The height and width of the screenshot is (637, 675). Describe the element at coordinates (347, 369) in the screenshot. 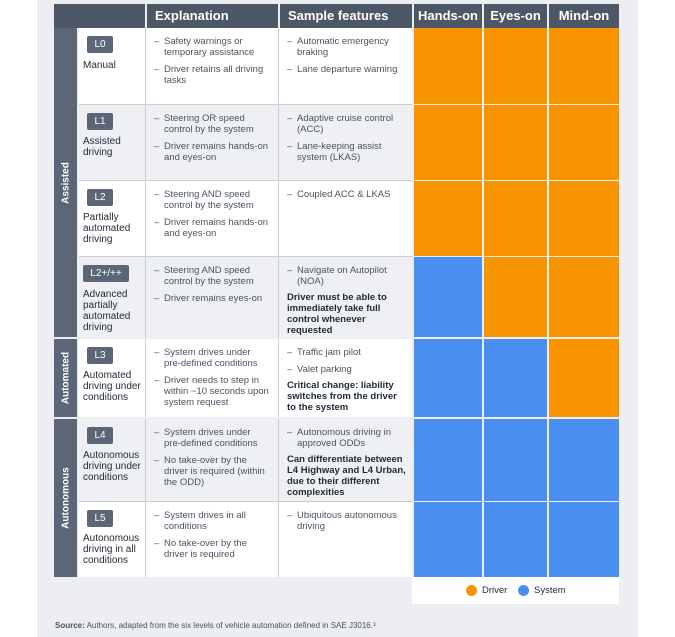

I see `feature-item: Valet parking` at that location.